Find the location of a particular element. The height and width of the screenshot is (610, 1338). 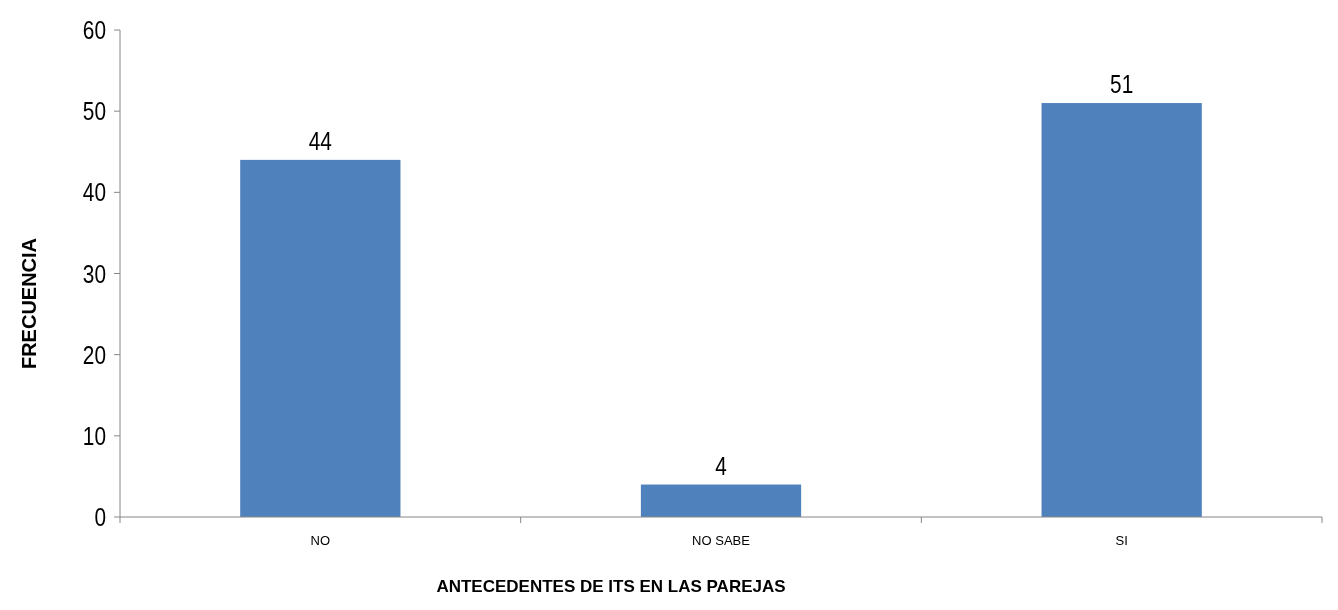

y-axis-title: FRECUENCIA is located at coordinates (29, 303).